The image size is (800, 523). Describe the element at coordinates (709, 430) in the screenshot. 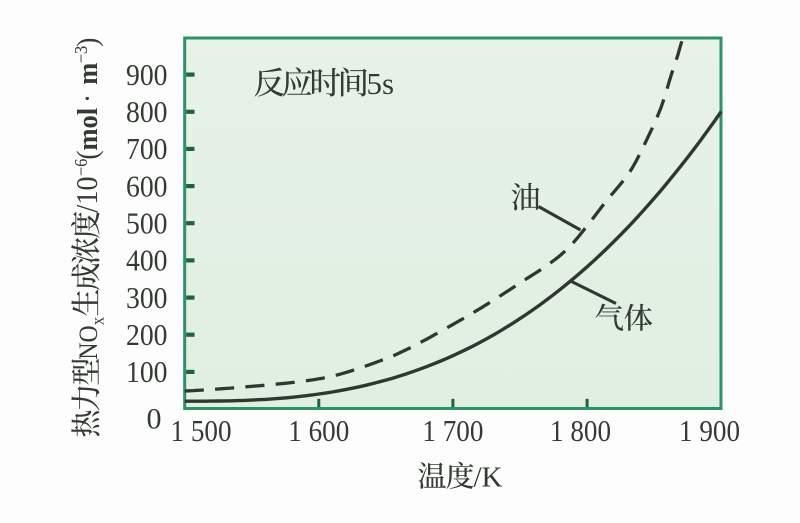

I see `svg-text: 1 900` at that location.